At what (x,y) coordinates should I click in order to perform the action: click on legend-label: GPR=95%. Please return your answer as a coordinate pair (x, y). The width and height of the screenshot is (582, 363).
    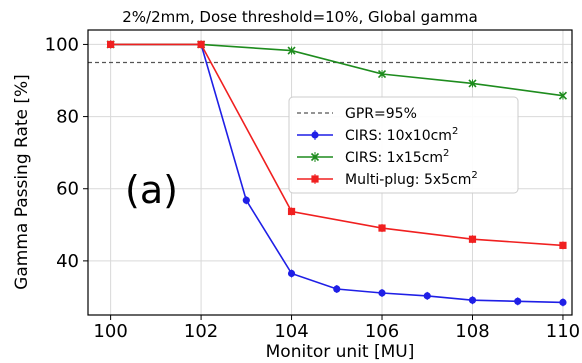
    Looking at the image, I should click on (381, 114).